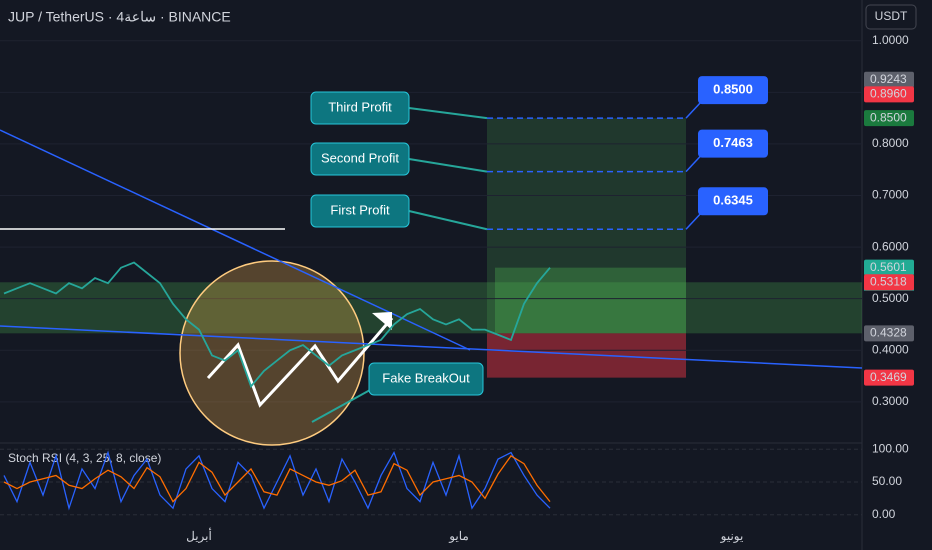 Image resolution: width=932 pixels, height=550 pixels. I want to click on indicator-title: Stoch RSI (4, 3, 25, 8, close), so click(84, 458).